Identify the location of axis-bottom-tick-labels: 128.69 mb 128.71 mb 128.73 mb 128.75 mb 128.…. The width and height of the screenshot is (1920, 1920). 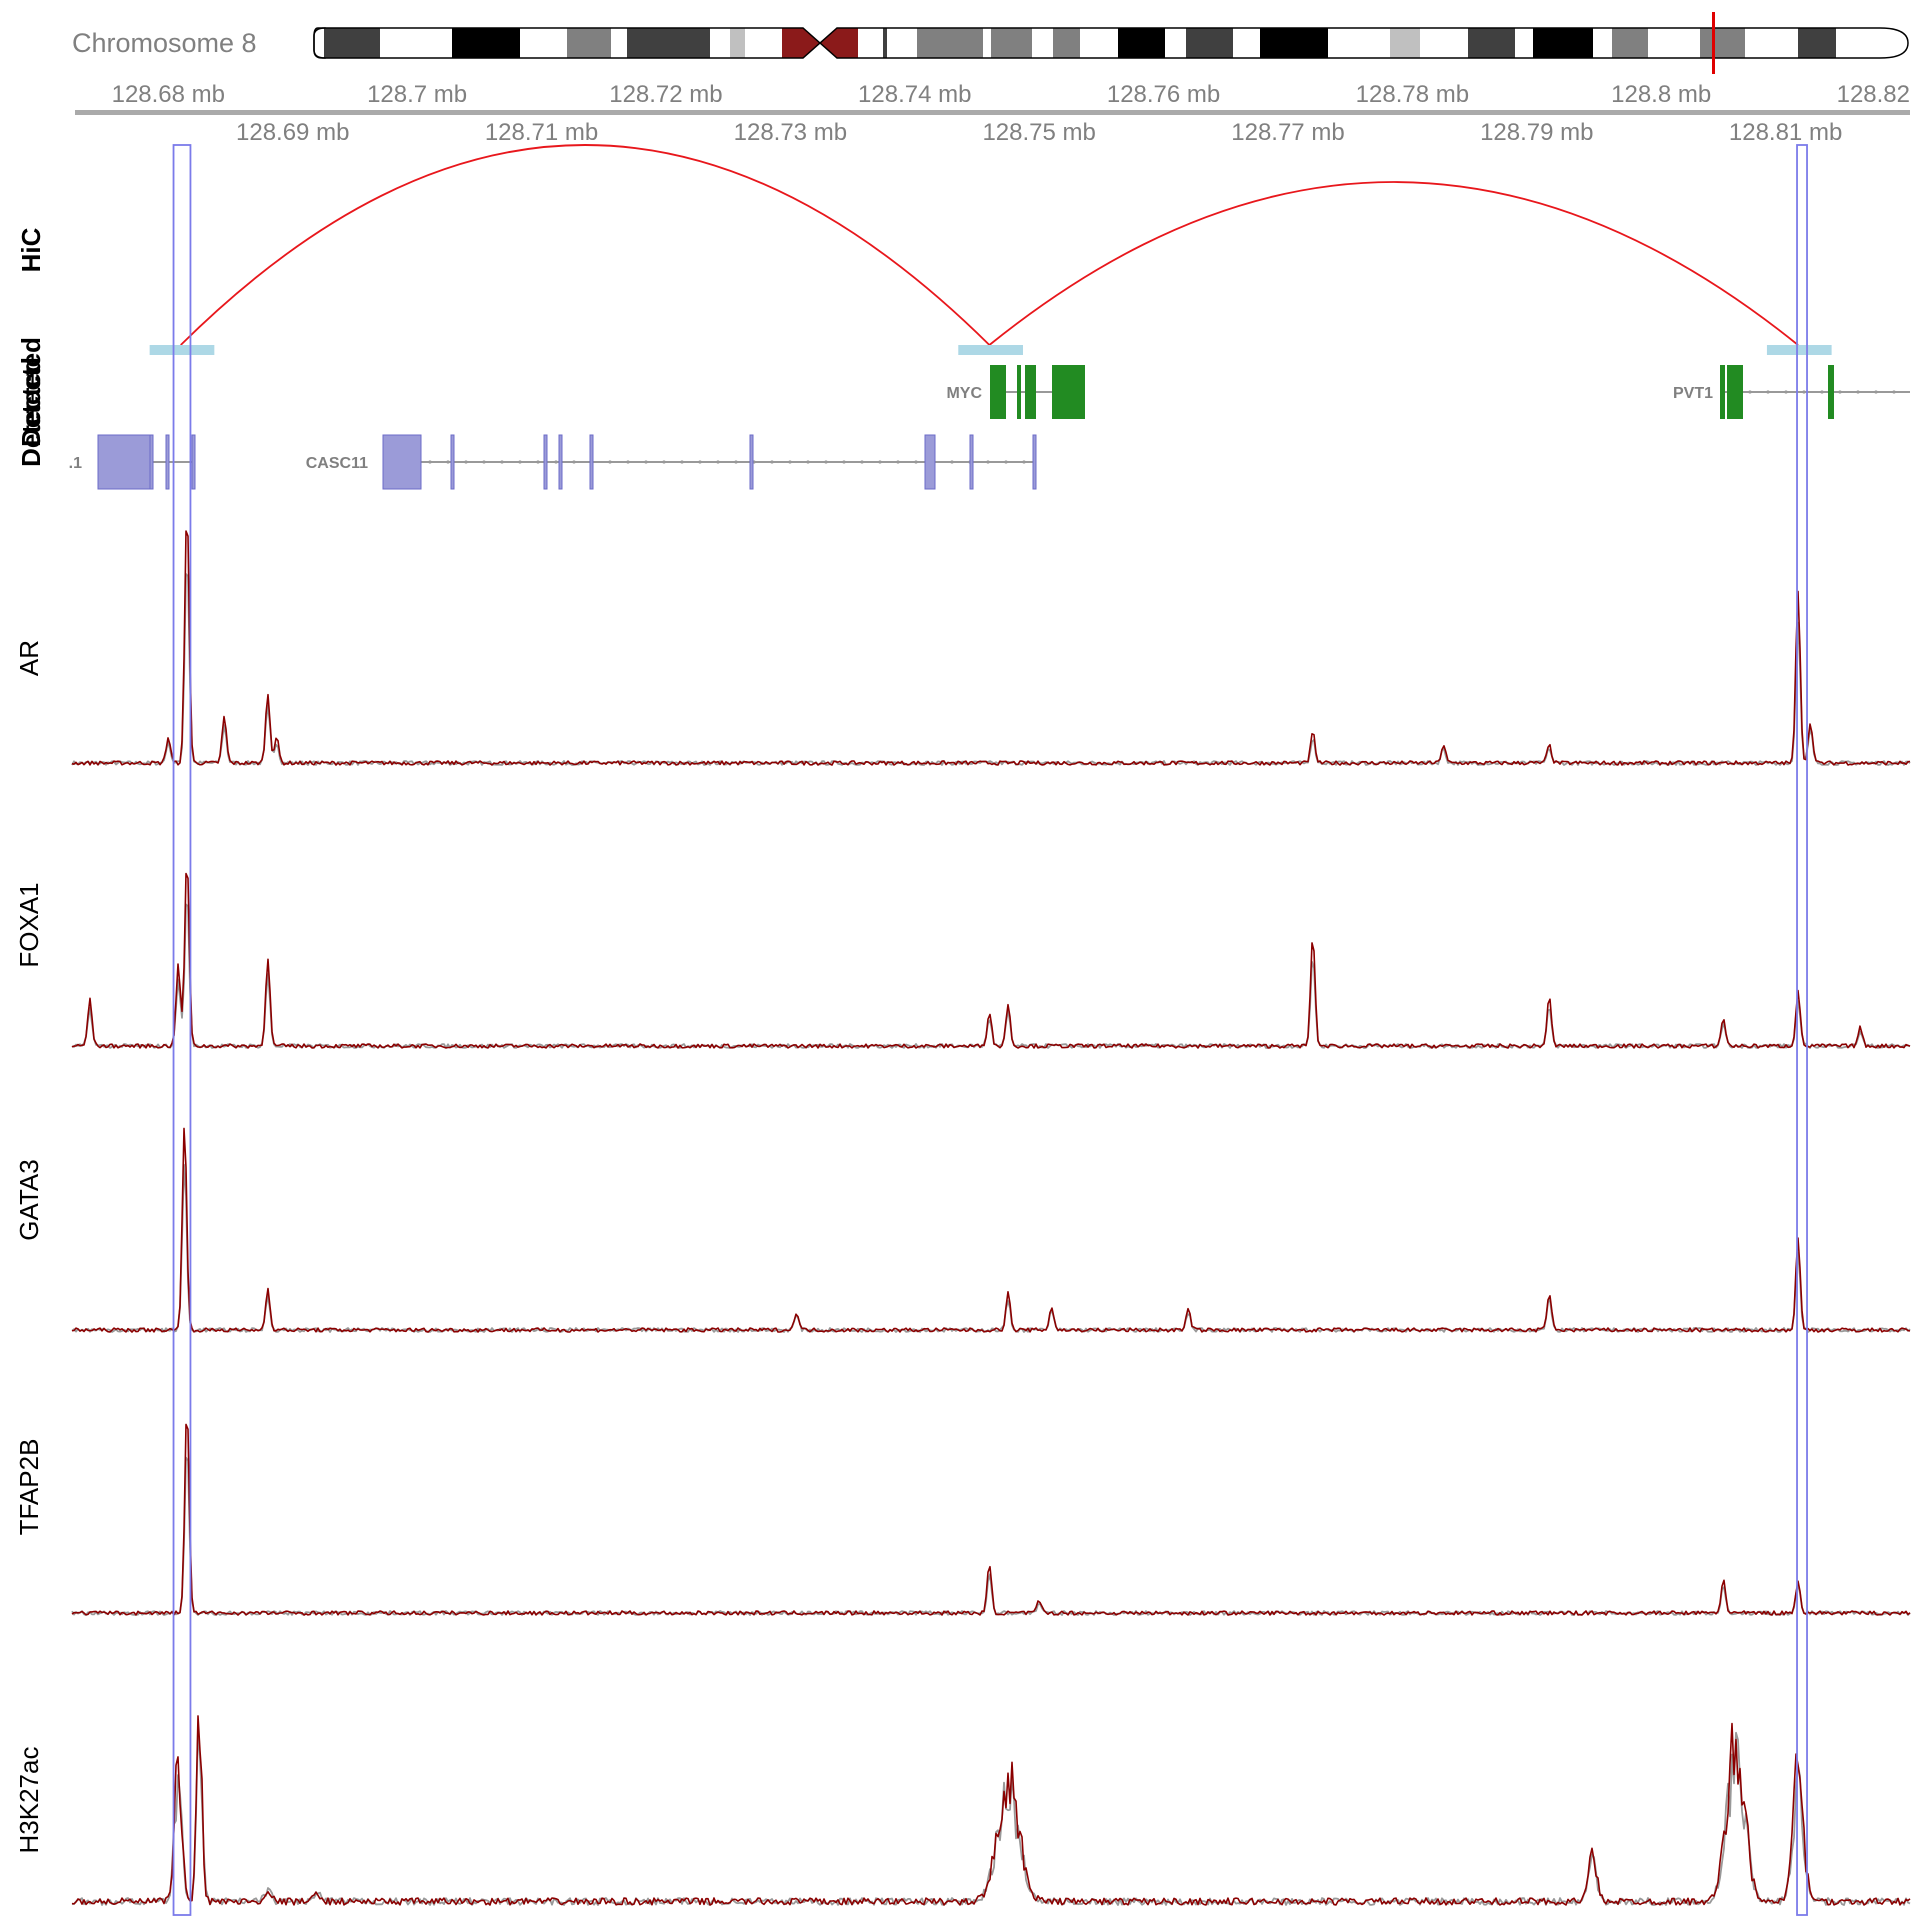
(1039, 132).